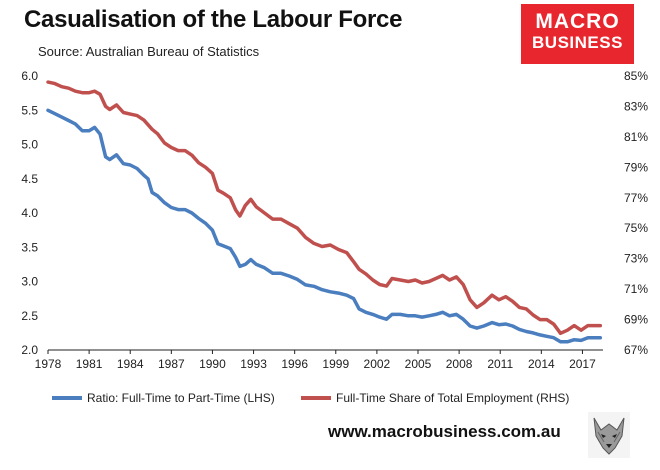 The image size is (660, 470). What do you see at coordinates (541, 364) in the screenshot?
I see `x-tick-label: 2014` at bounding box center [541, 364].